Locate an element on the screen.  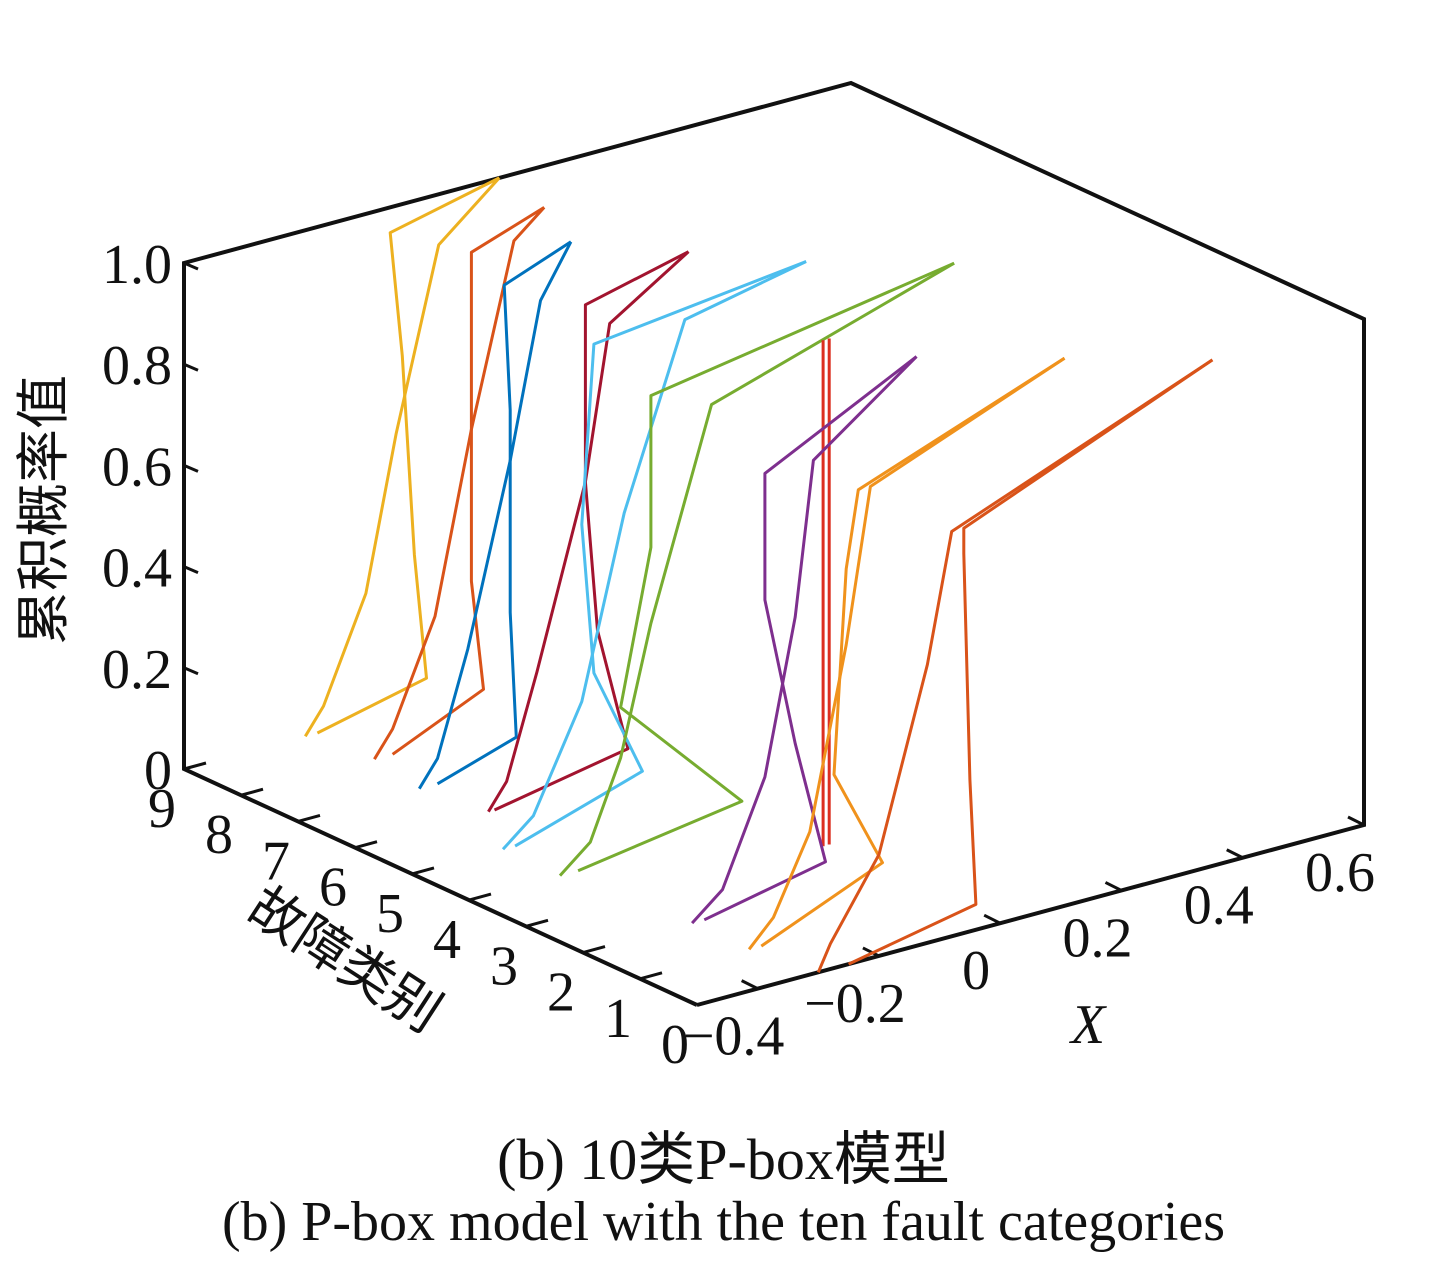
category-tick-label: 2 is located at coordinates (561, 993).